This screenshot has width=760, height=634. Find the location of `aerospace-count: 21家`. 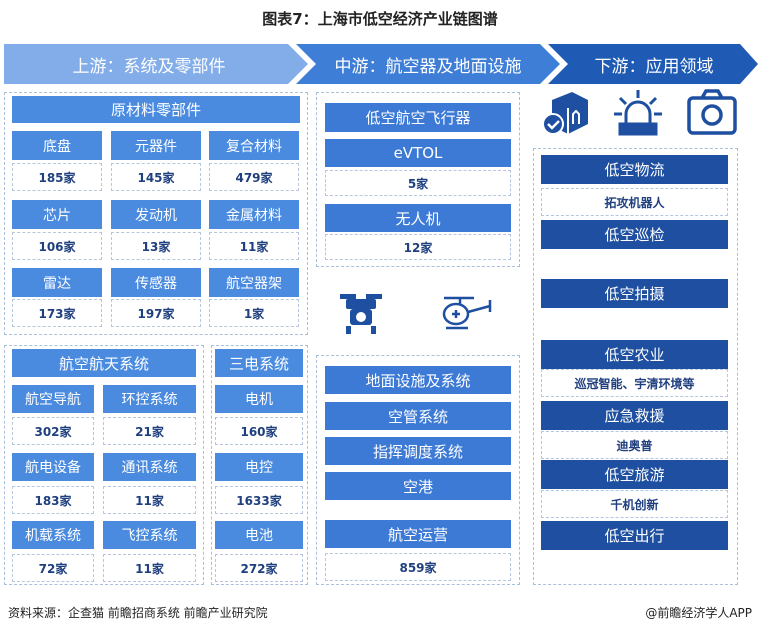

aerospace-count: 21家 is located at coordinates (149, 431).